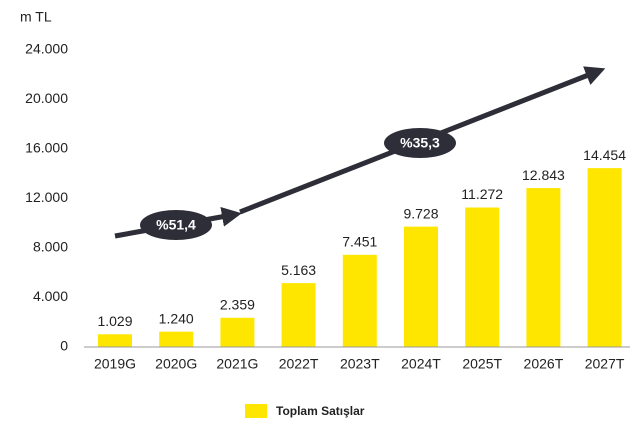 The image size is (632, 435). Describe the element at coordinates (46, 197) in the screenshot. I see `y-tick-label: 12.000` at that location.